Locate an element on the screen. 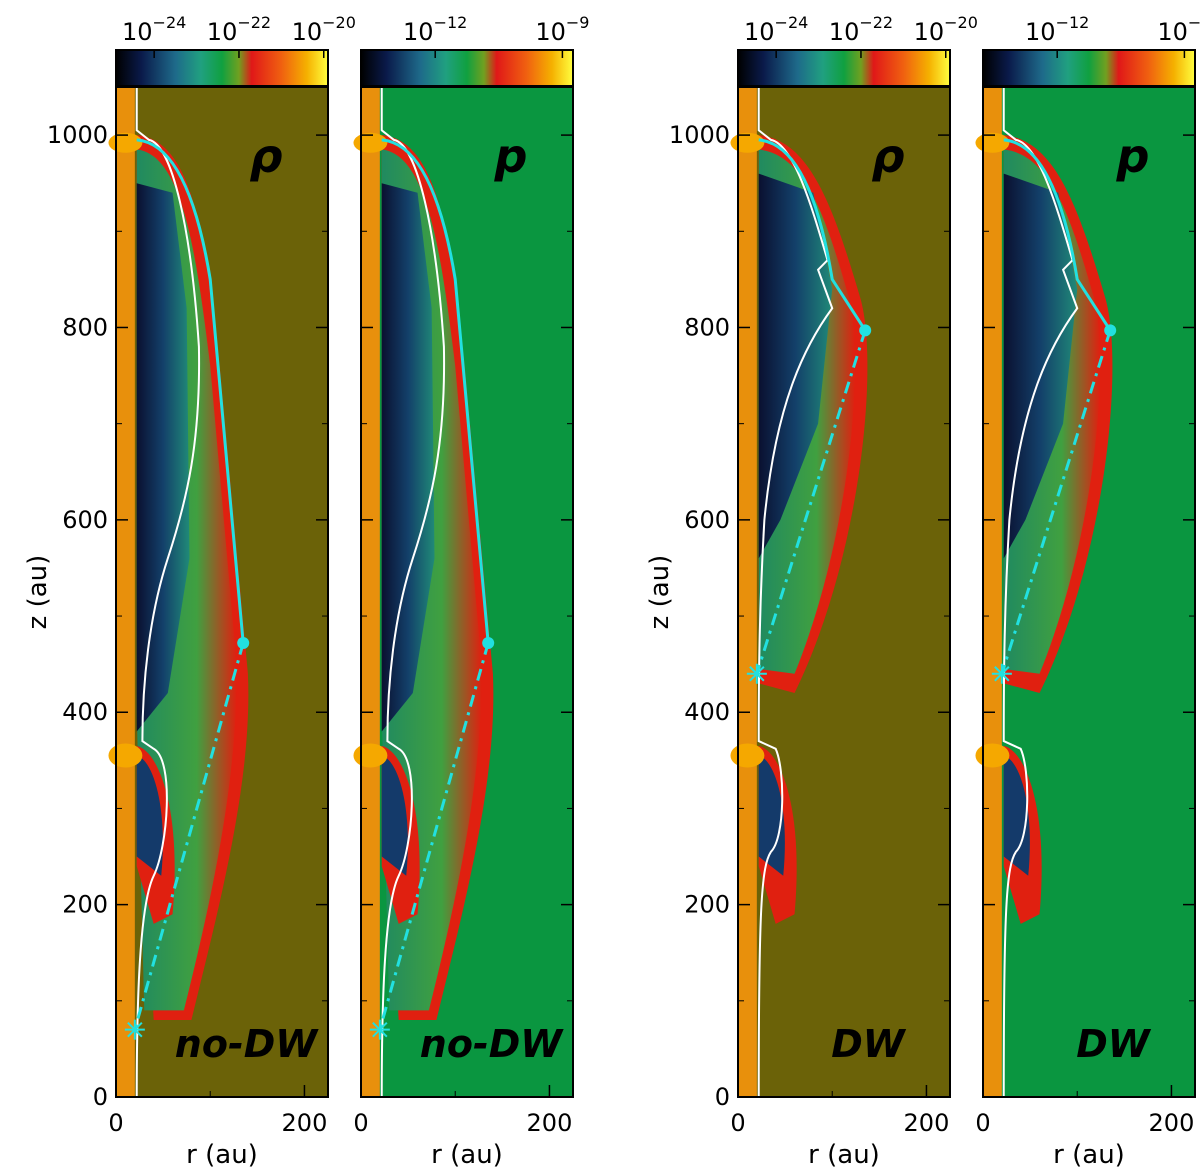 The height and width of the screenshot is (1171, 1200). y-axis-label-left: z (au) is located at coordinates (38, 592).